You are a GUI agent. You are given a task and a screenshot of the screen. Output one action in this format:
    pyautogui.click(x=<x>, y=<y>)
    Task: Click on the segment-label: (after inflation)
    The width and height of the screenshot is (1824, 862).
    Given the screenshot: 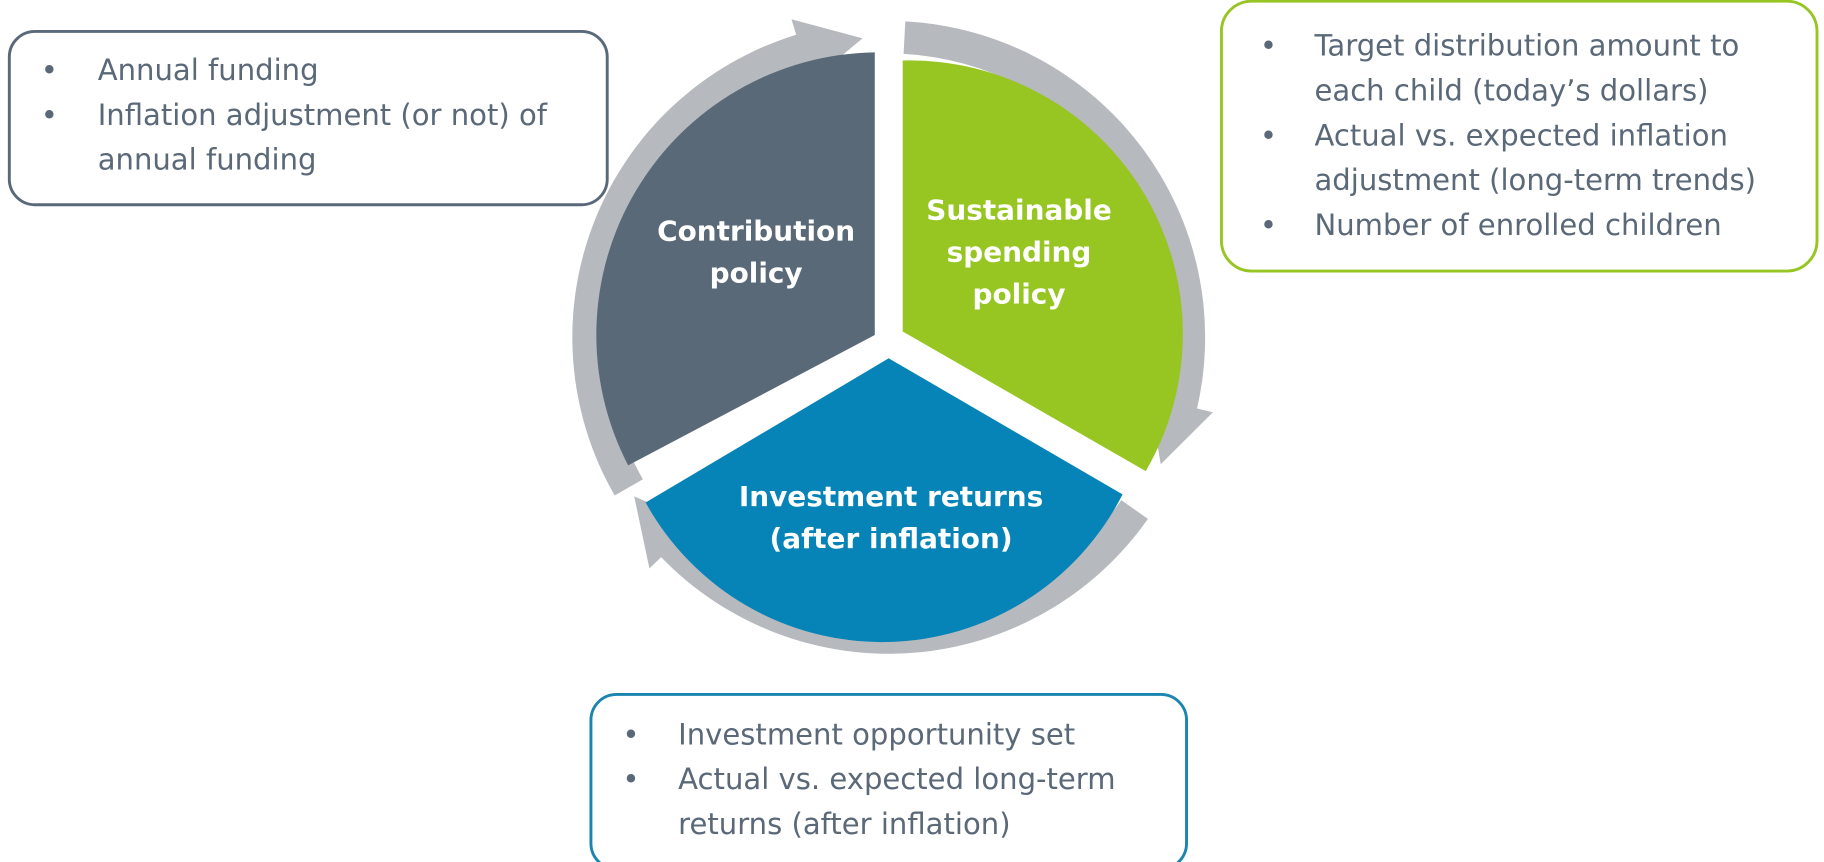 What is the action you would take?
    pyautogui.click(x=890, y=538)
    